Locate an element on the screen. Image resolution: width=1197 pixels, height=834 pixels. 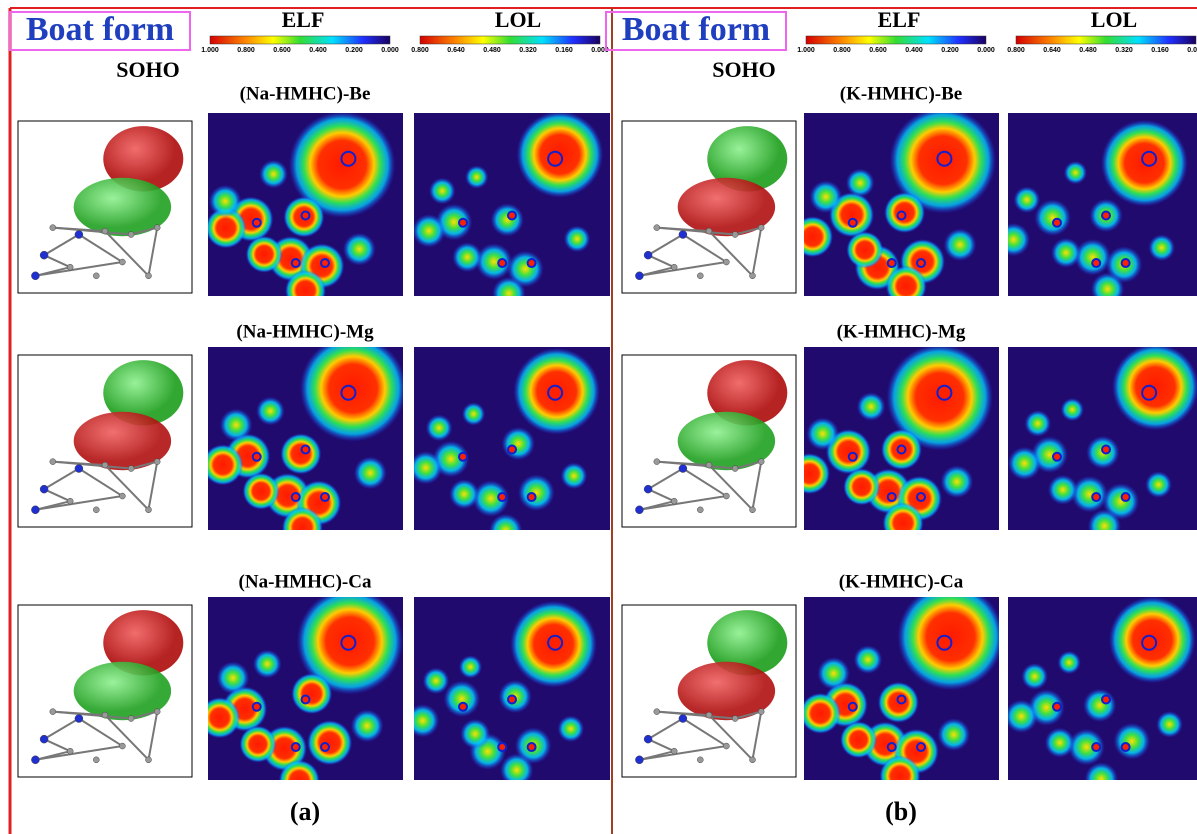
colorbar-tick-label: 0.200 is located at coordinates (950, 50).